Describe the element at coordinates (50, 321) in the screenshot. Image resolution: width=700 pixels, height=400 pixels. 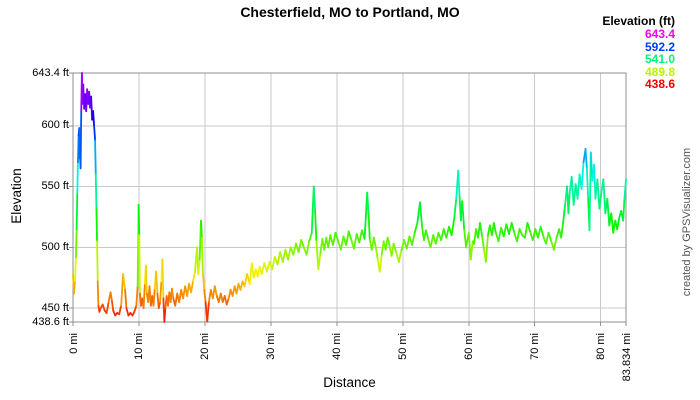
I see `y-tick-label: 438.6 ft` at that location.